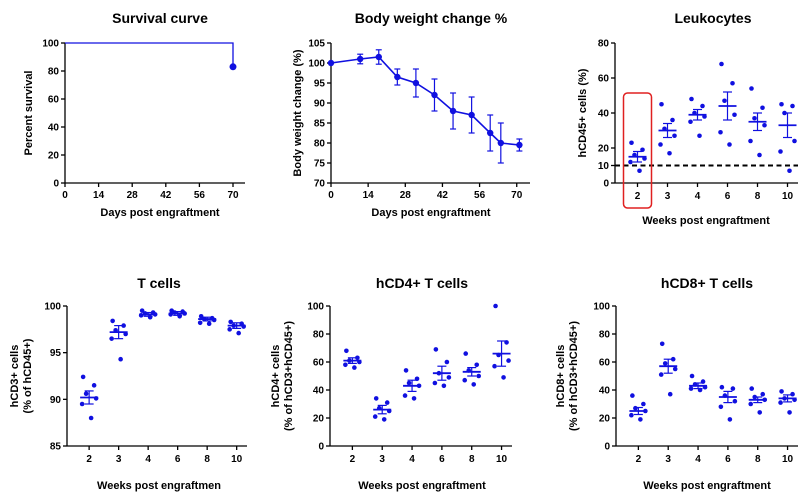 Image resolution: width=812 pixels, height=501 pixels. Describe the element at coordinates (604, 149) in the screenshot. I see `y-tick-label: 20` at that location.